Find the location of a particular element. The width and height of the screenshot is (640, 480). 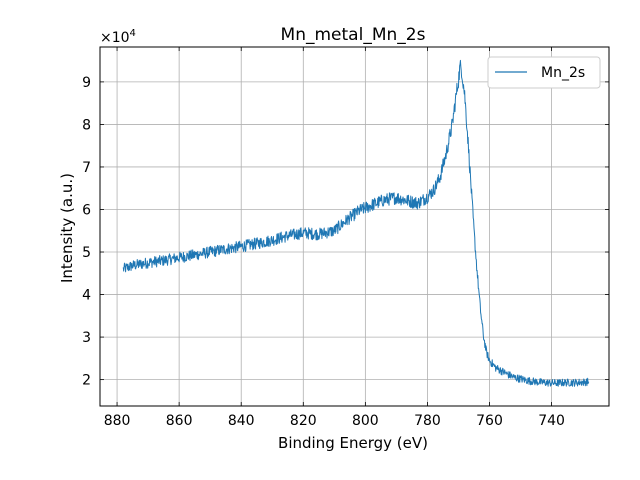

y-axis-multiplier: ×10⁴ is located at coordinates (118, 37).